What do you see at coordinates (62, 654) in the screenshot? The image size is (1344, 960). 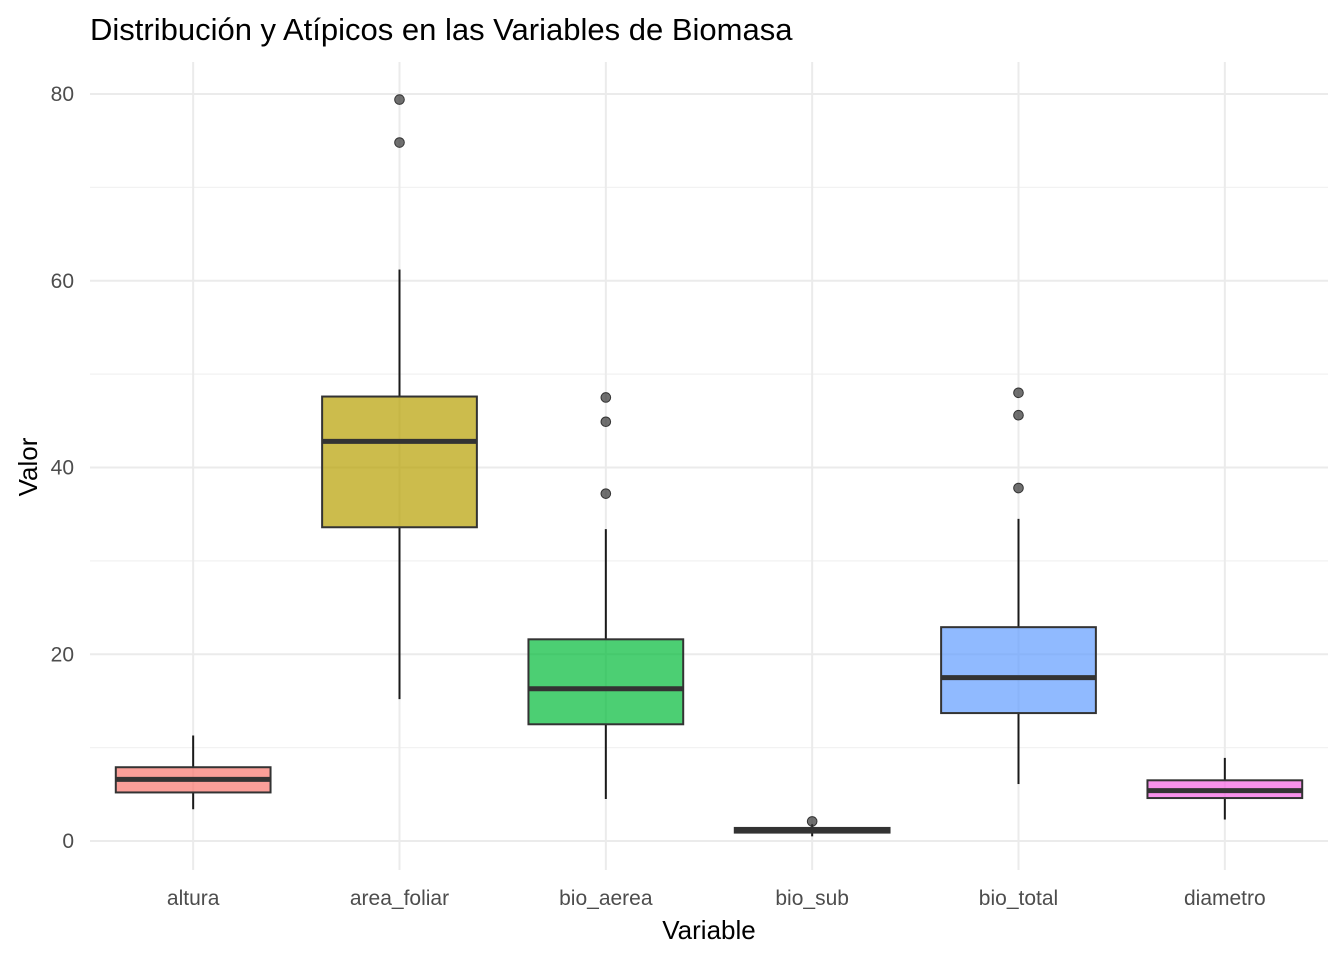 I see `y-tick-label: 20` at bounding box center [62, 654].